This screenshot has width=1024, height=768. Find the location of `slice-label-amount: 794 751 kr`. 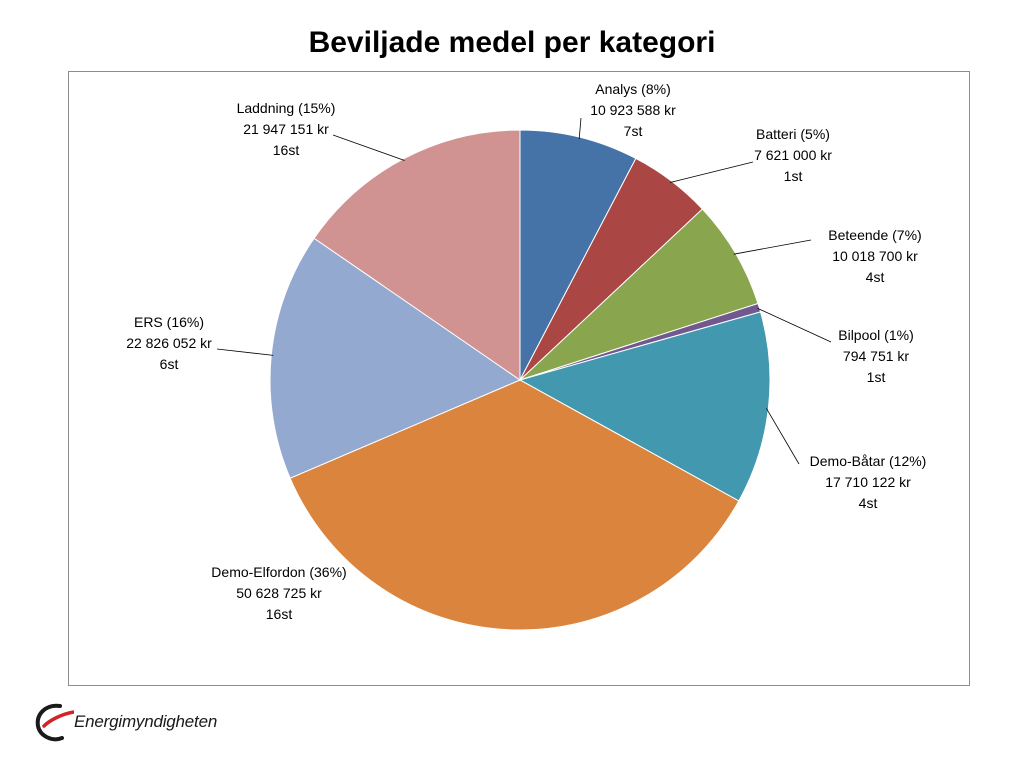

slice-label-amount: 794 751 kr is located at coordinates (876, 356).